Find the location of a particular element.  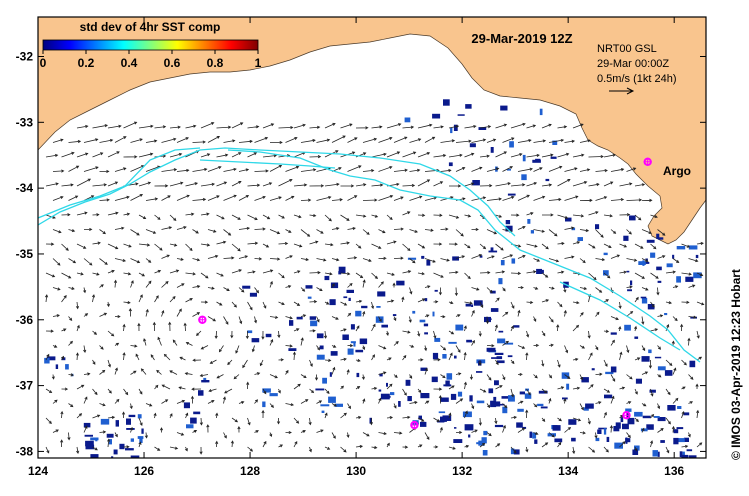

argo-label: Argo is located at coordinates (677, 171).